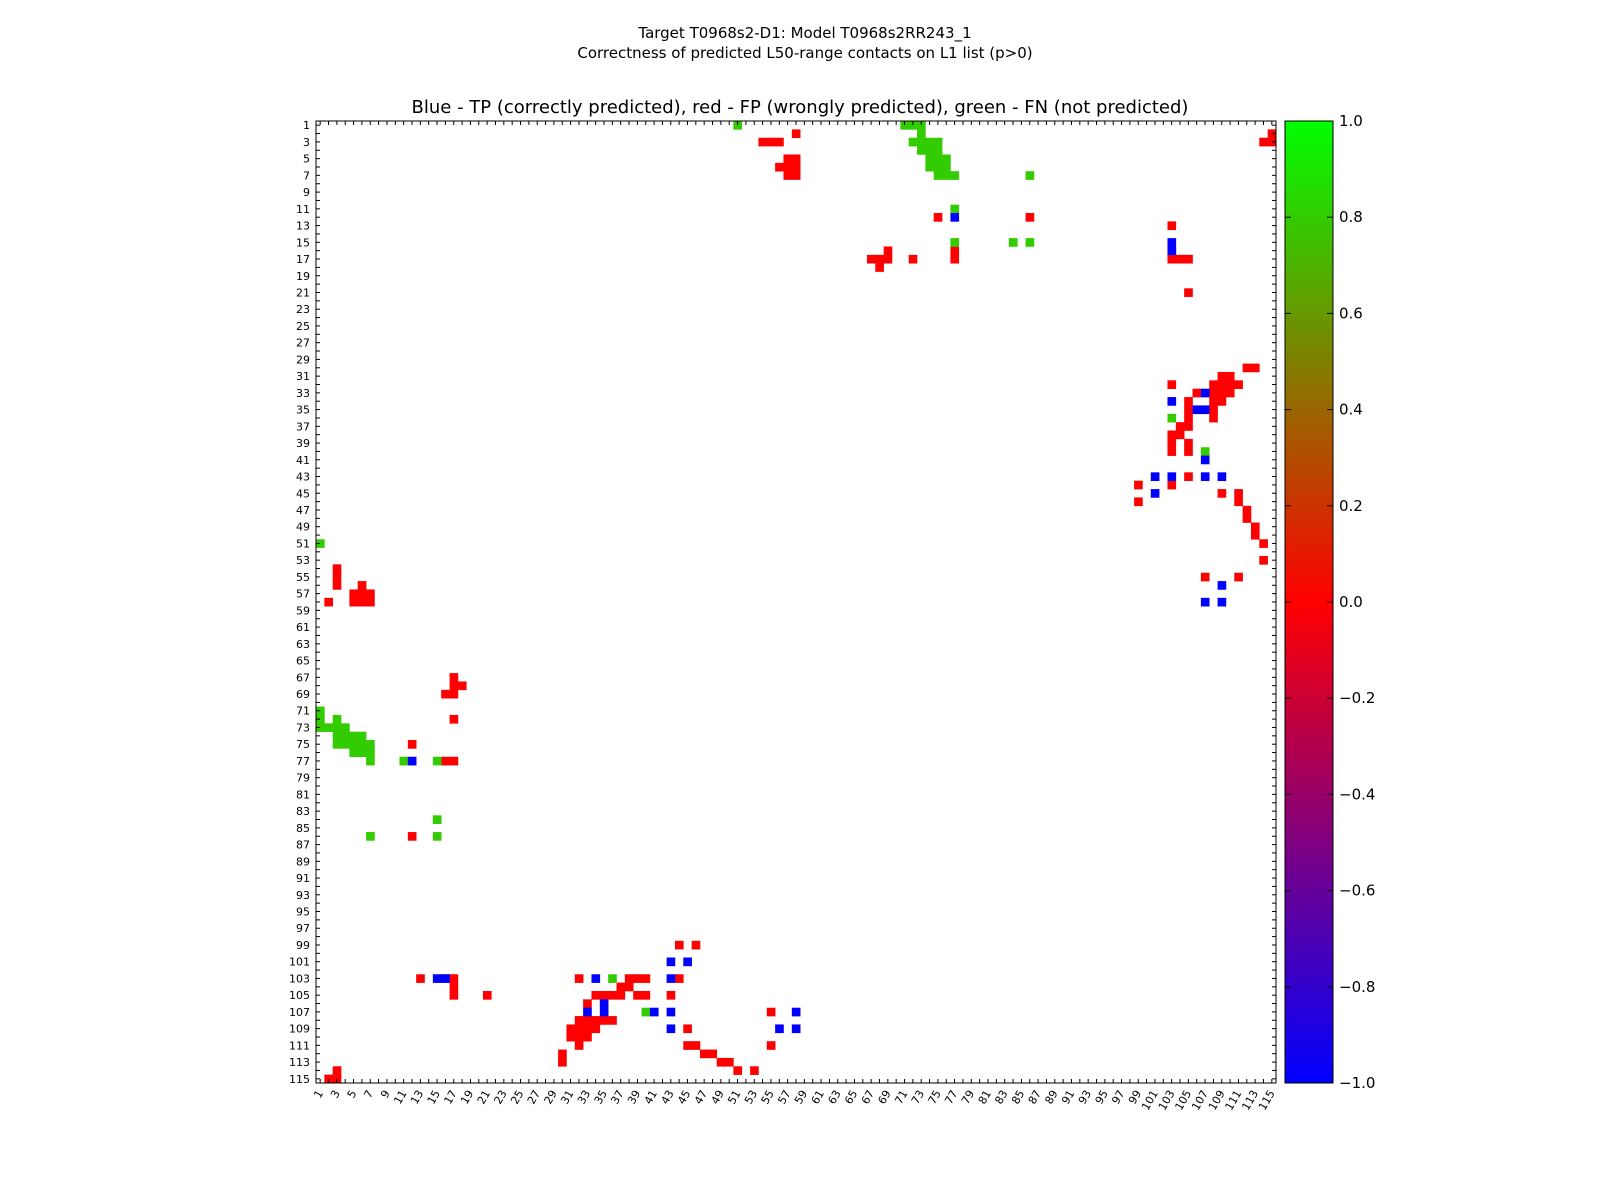 This screenshot has height=1200, width=1600. I want to click on y-tick-label: 61, so click(303, 627).